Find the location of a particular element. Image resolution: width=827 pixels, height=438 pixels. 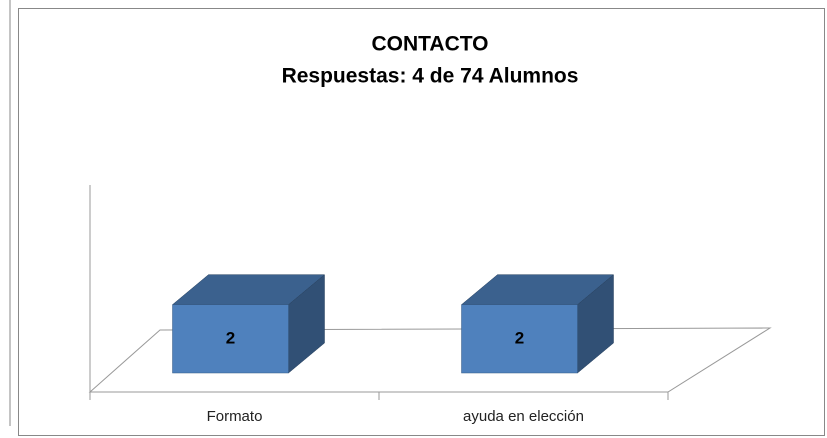

chart-subtitle: Respuestas: 4 de 74 Alumnos is located at coordinates (430, 76).